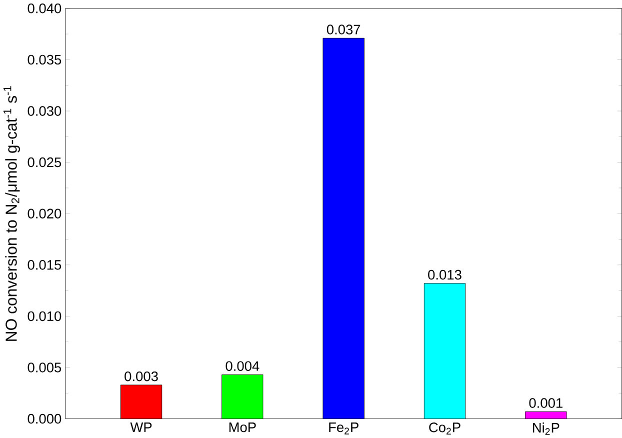 The height and width of the screenshot is (438, 622). Describe the element at coordinates (545, 403) in the screenshot. I see `data-label: 0.001` at that location.